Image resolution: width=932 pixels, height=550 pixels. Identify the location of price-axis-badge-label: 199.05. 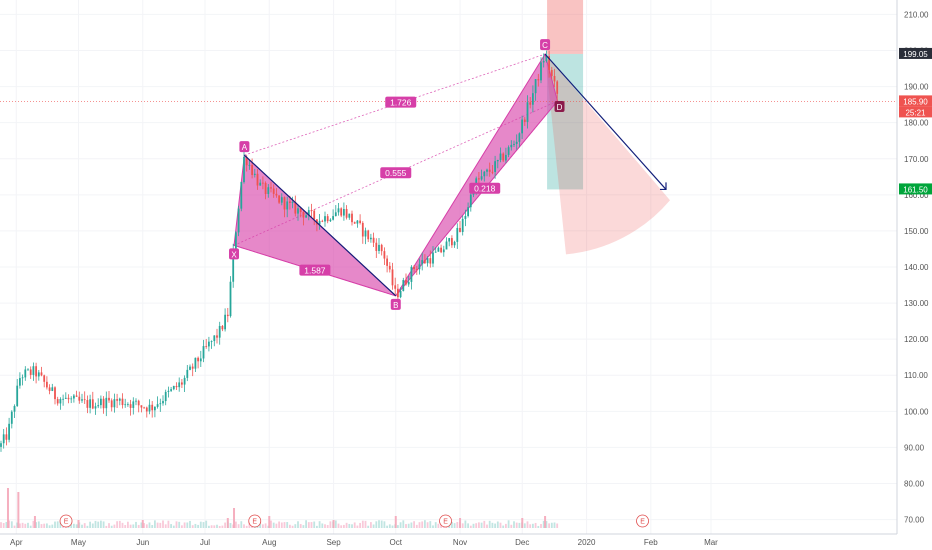
(915, 54).